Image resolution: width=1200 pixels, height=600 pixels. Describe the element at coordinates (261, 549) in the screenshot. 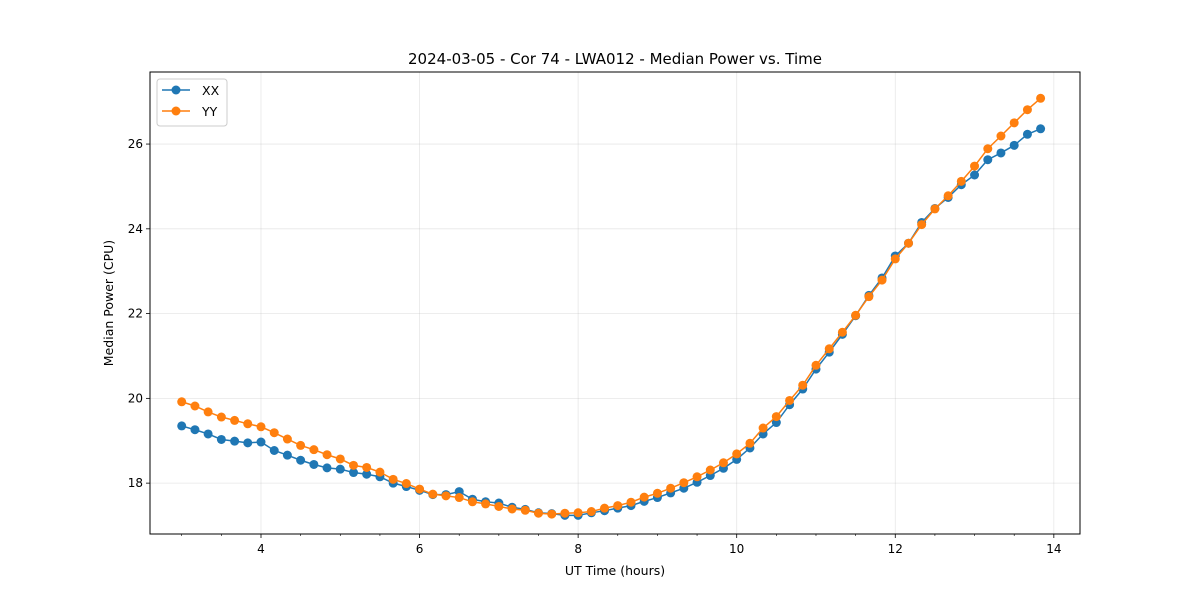

I see `x-tick-label: 4` at that location.